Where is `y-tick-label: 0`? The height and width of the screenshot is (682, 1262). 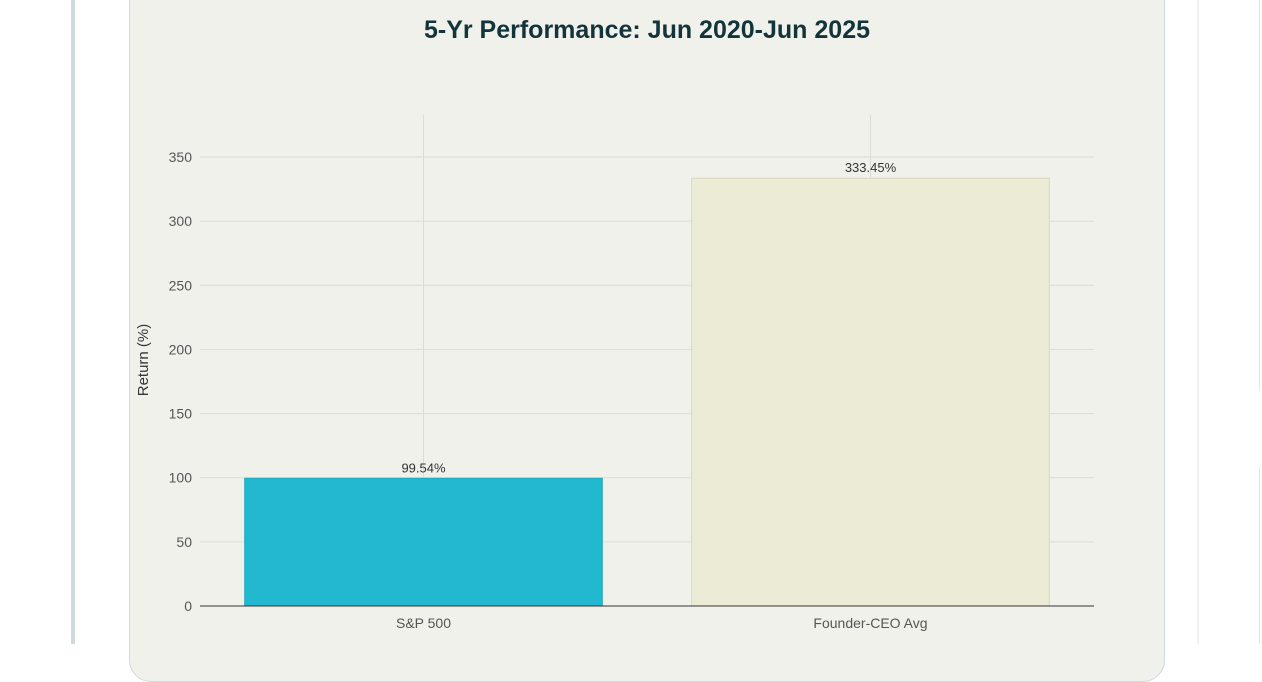 y-tick-label: 0 is located at coordinates (188, 606).